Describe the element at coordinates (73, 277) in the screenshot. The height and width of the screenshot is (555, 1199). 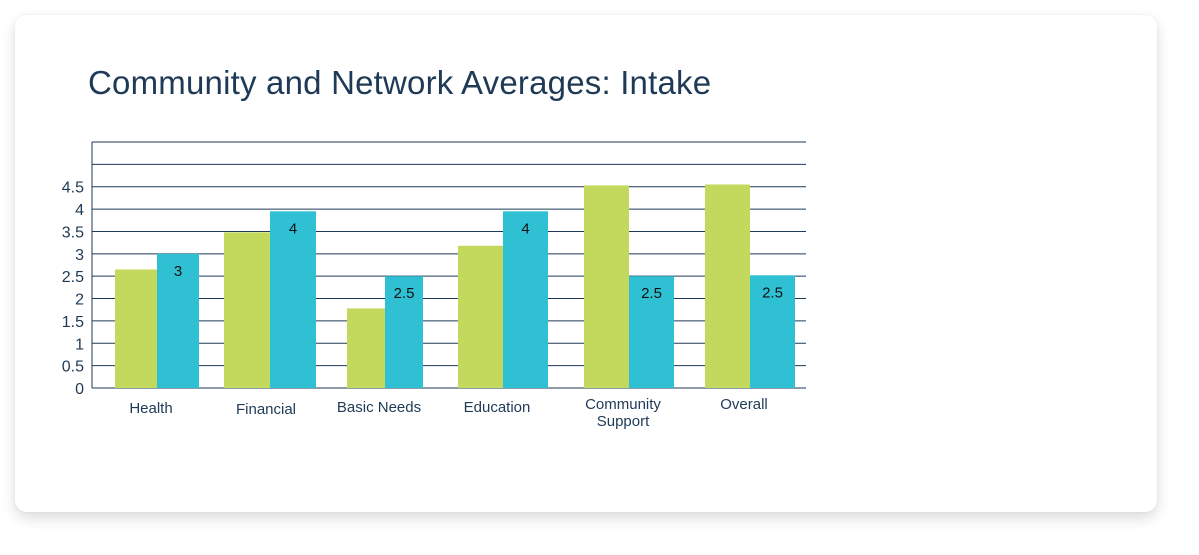
I see `y-tick-label: 2.5` at that location.